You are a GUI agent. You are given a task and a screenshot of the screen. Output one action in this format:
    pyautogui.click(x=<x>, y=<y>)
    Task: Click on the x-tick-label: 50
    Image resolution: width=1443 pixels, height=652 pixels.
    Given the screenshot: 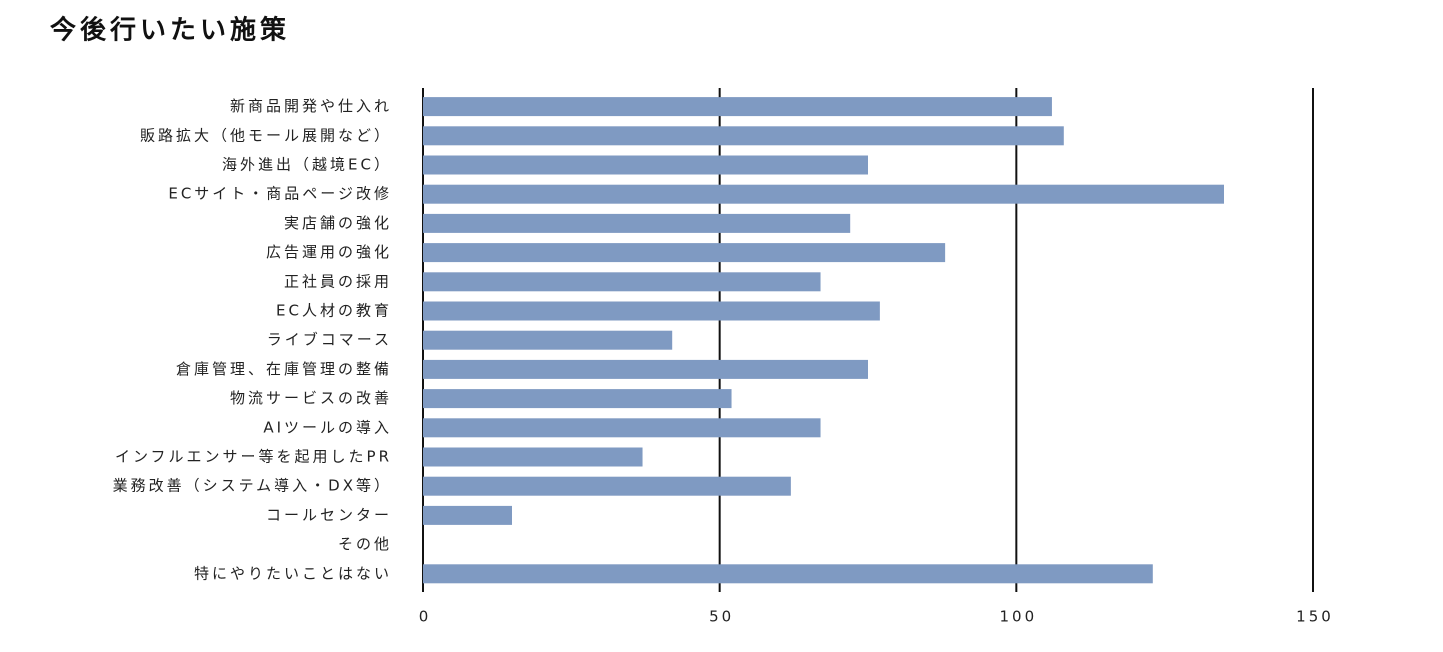 What is the action you would take?
    pyautogui.click(x=721, y=617)
    